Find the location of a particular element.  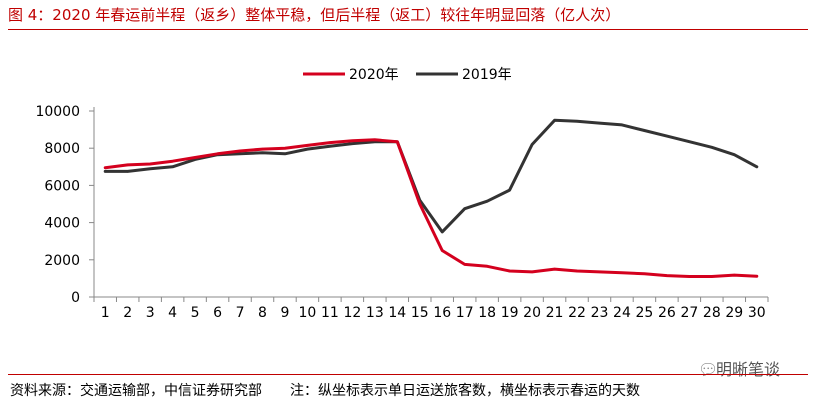

y-tick-label: 6000 is located at coordinates (62, 186).